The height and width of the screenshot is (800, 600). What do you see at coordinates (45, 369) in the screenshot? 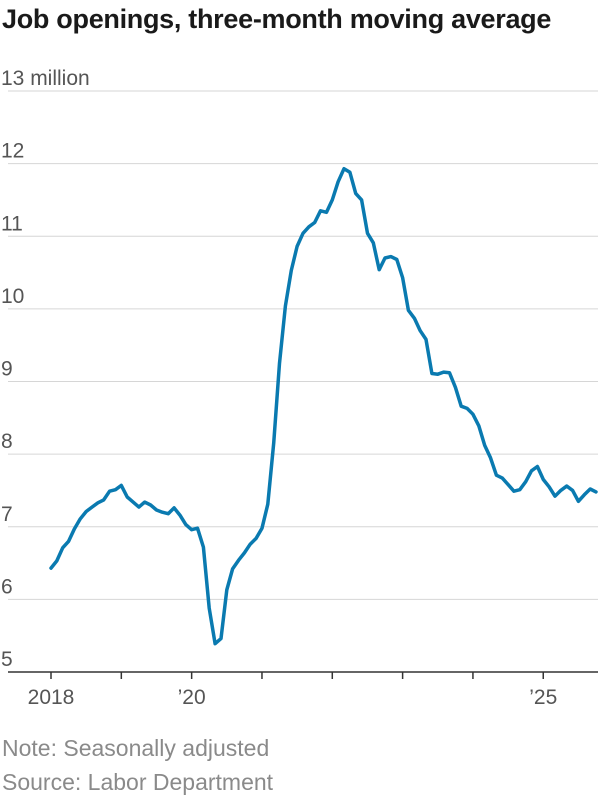
I see `y-axis-ticks: 13 million 12 11 10 9 8 7 6 5` at bounding box center [45, 369].